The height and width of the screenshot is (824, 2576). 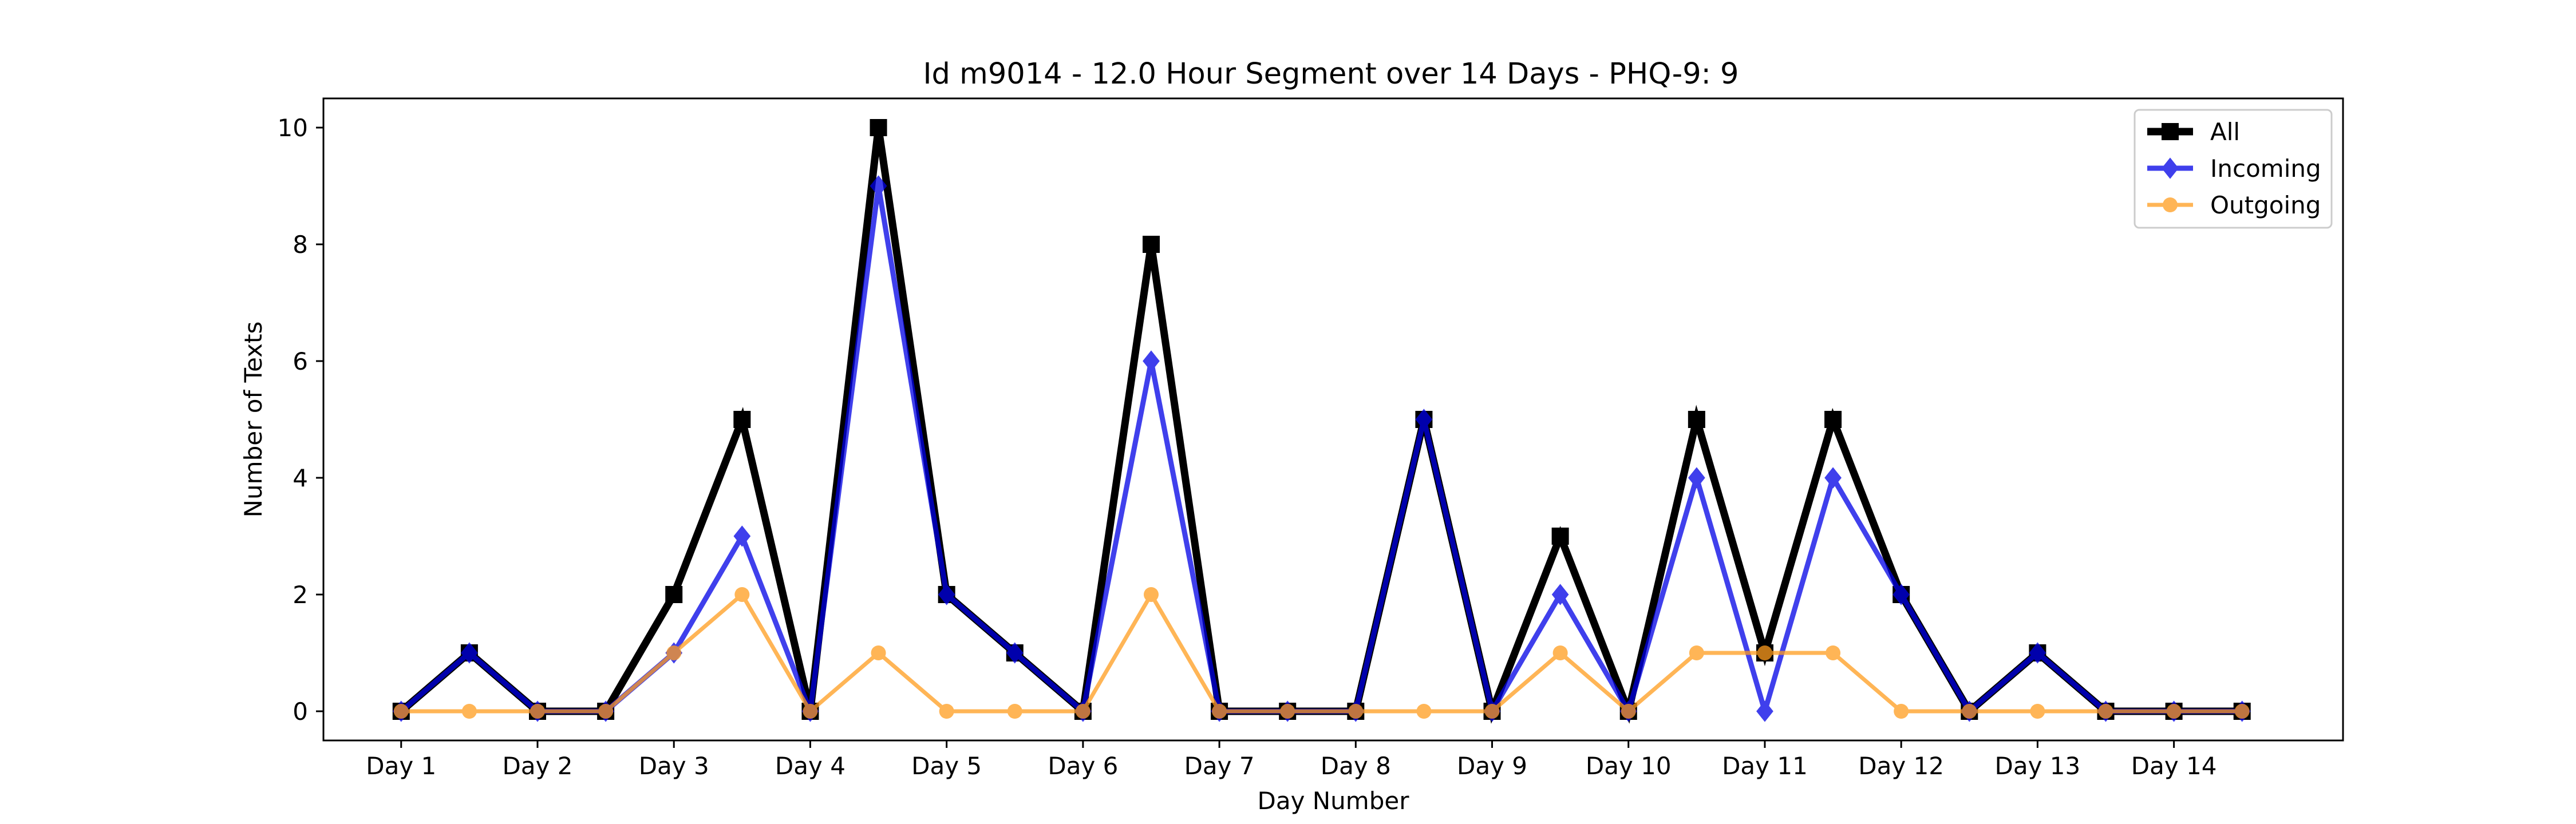 What do you see at coordinates (1901, 766) in the screenshot?
I see `x-tick-label: Day 12` at bounding box center [1901, 766].